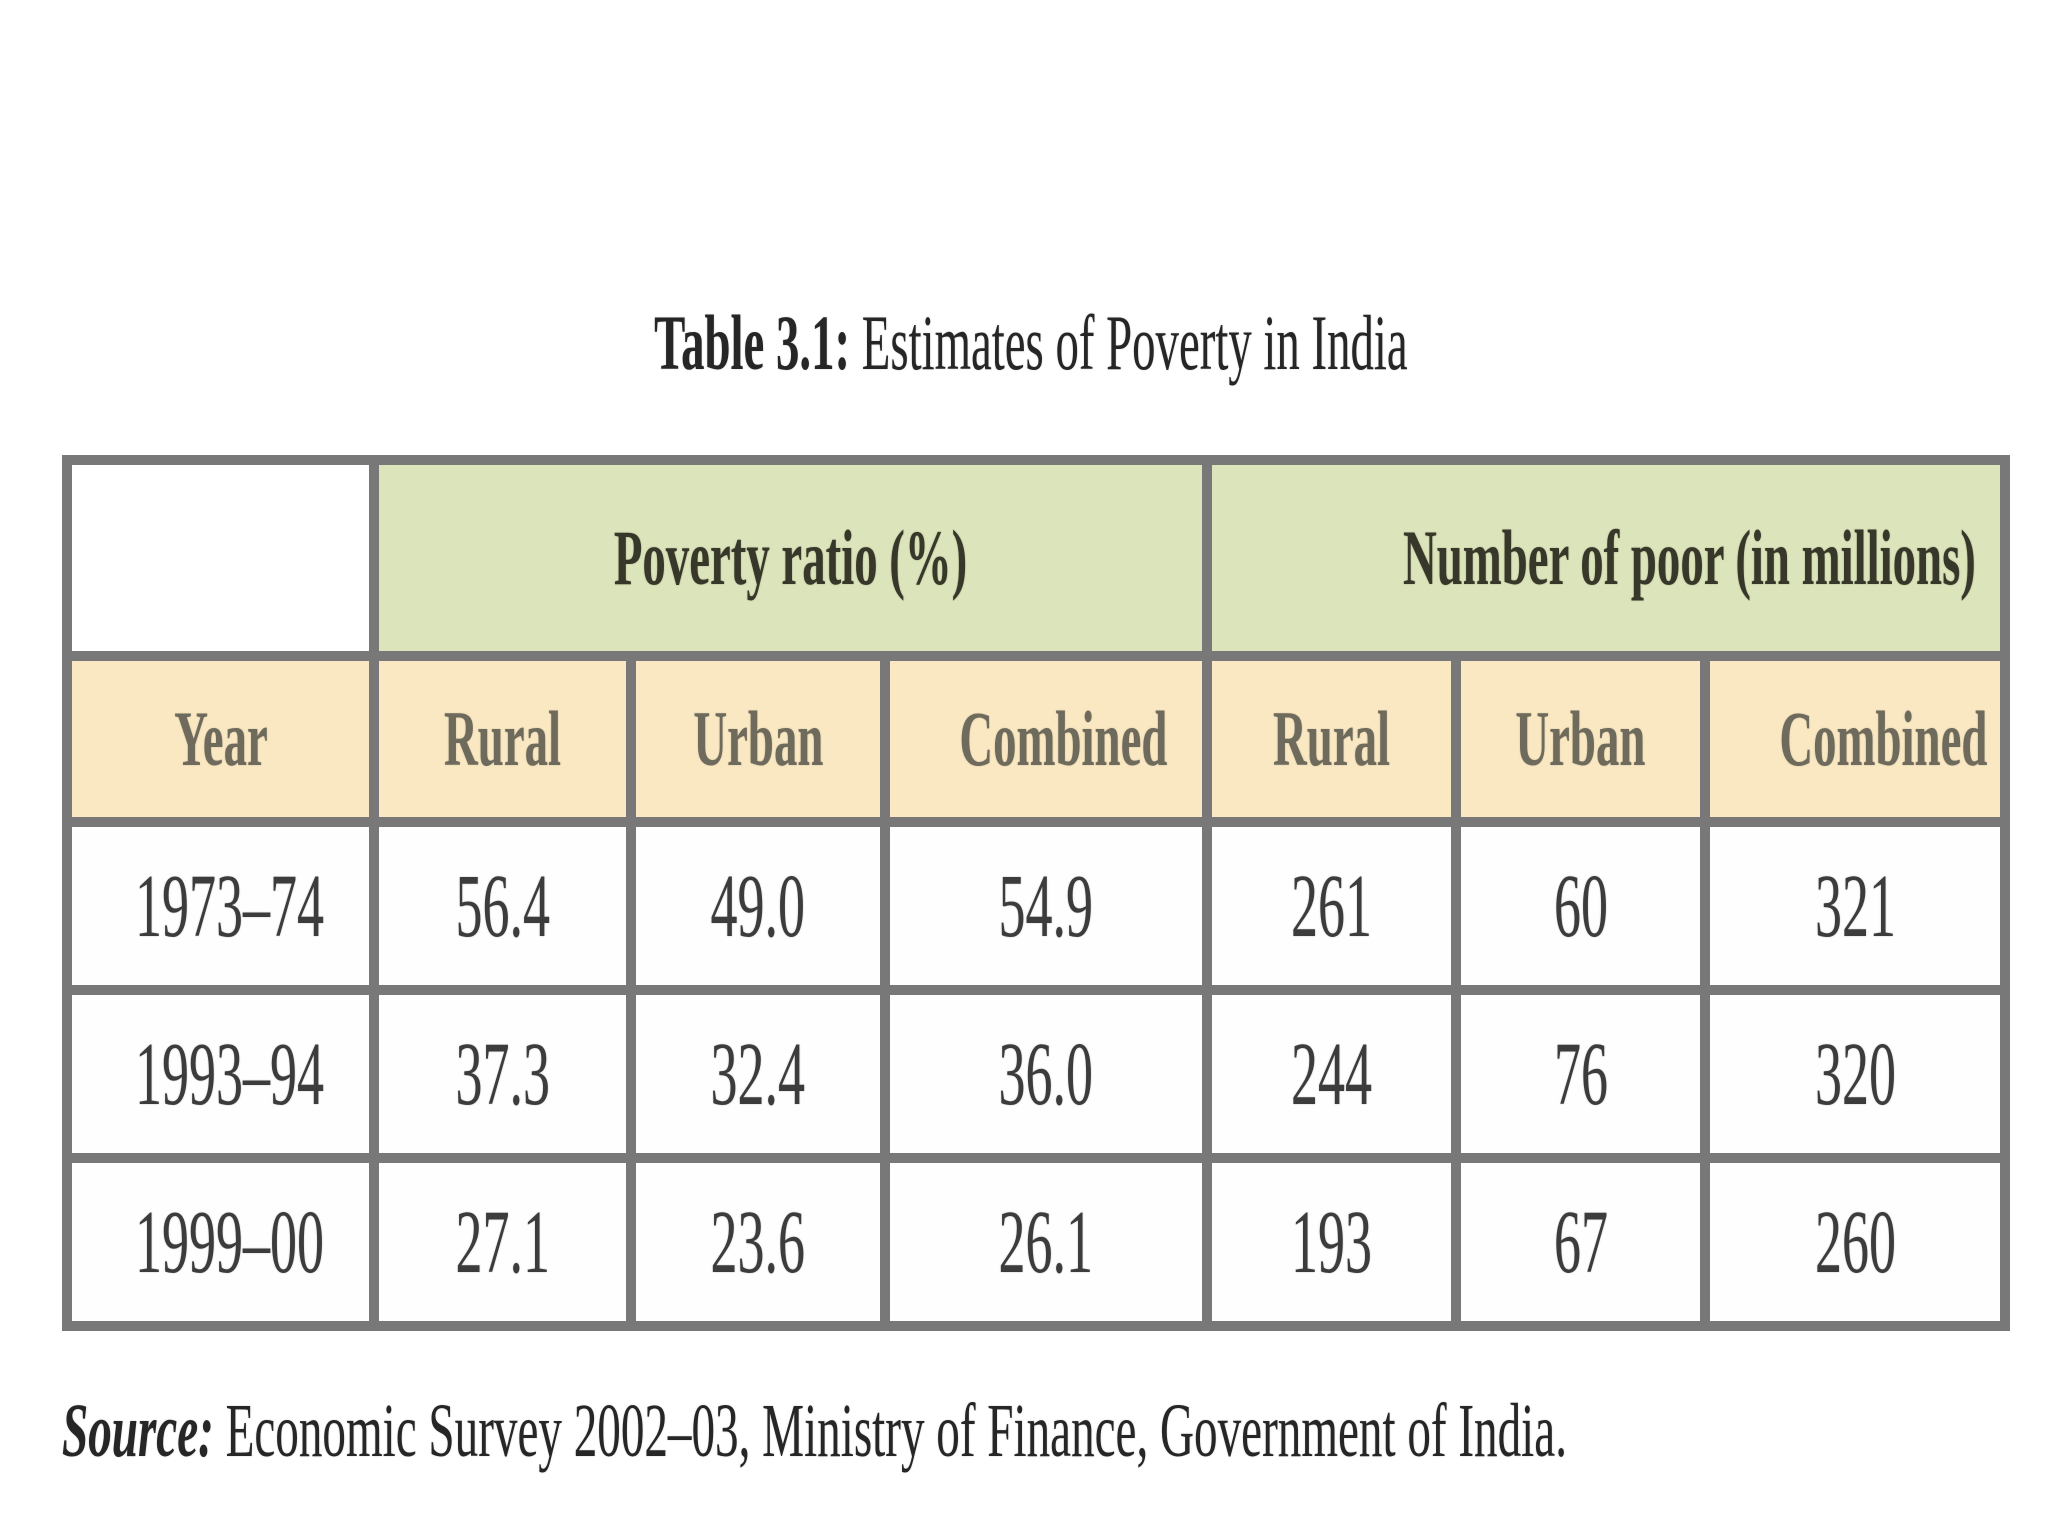  Describe the element at coordinates (790, 558) in the screenshot. I see `group-header-poverty-ratio: Poverty ratio (%)` at that location.